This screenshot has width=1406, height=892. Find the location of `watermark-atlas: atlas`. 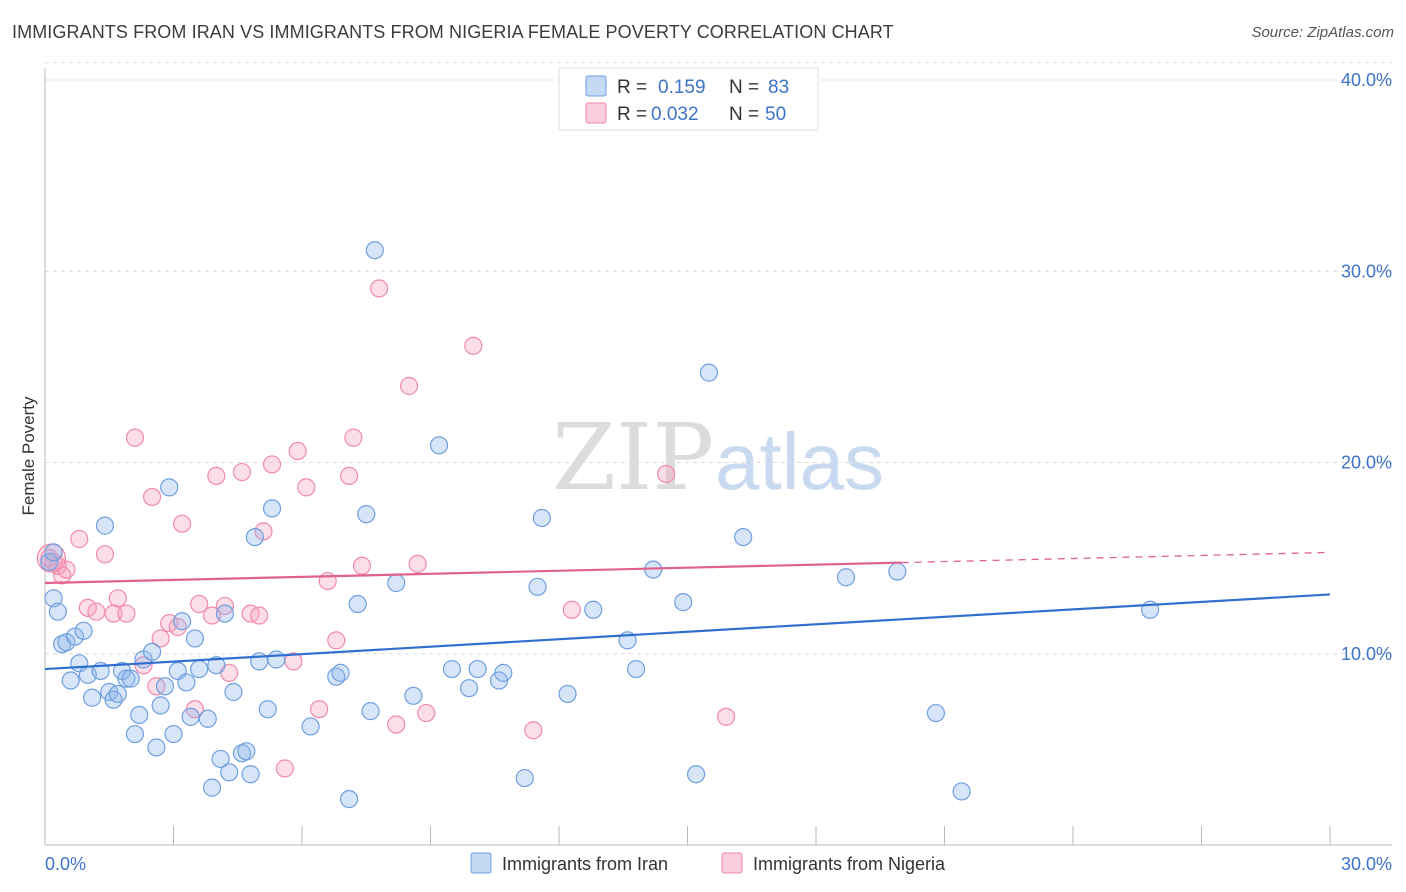

watermark-atlas: atlas is located at coordinates (799, 461).